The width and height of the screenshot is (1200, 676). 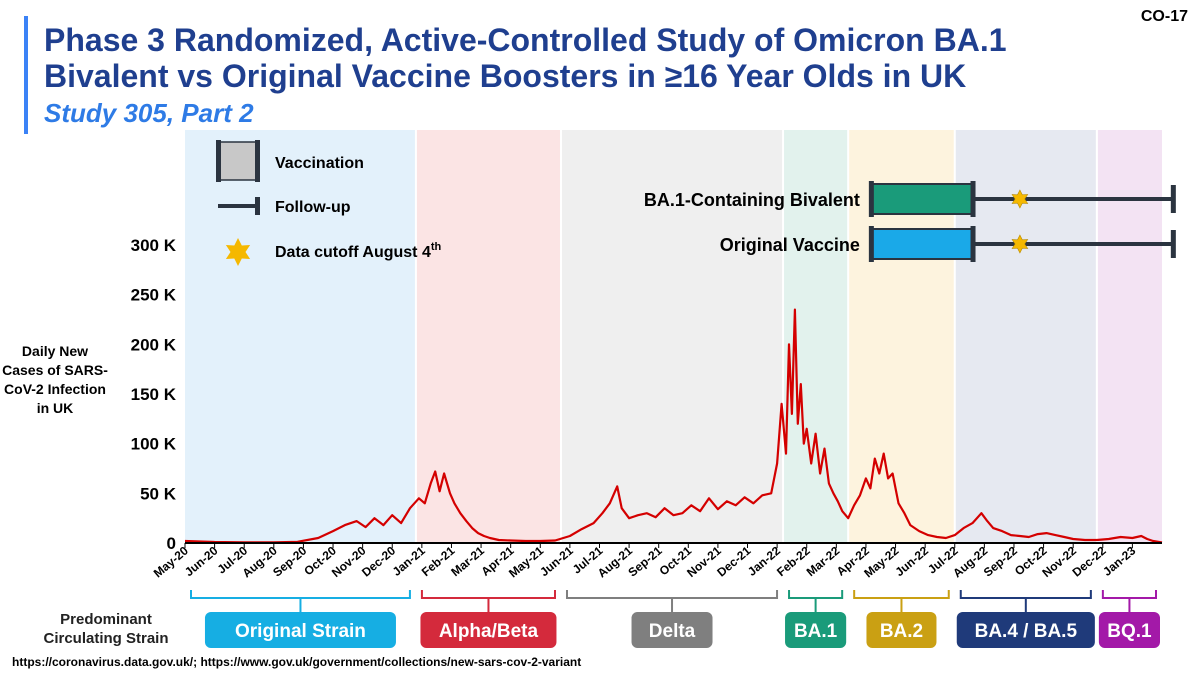 I want to click on y-tick-label: 50 K, so click(x=158, y=493).